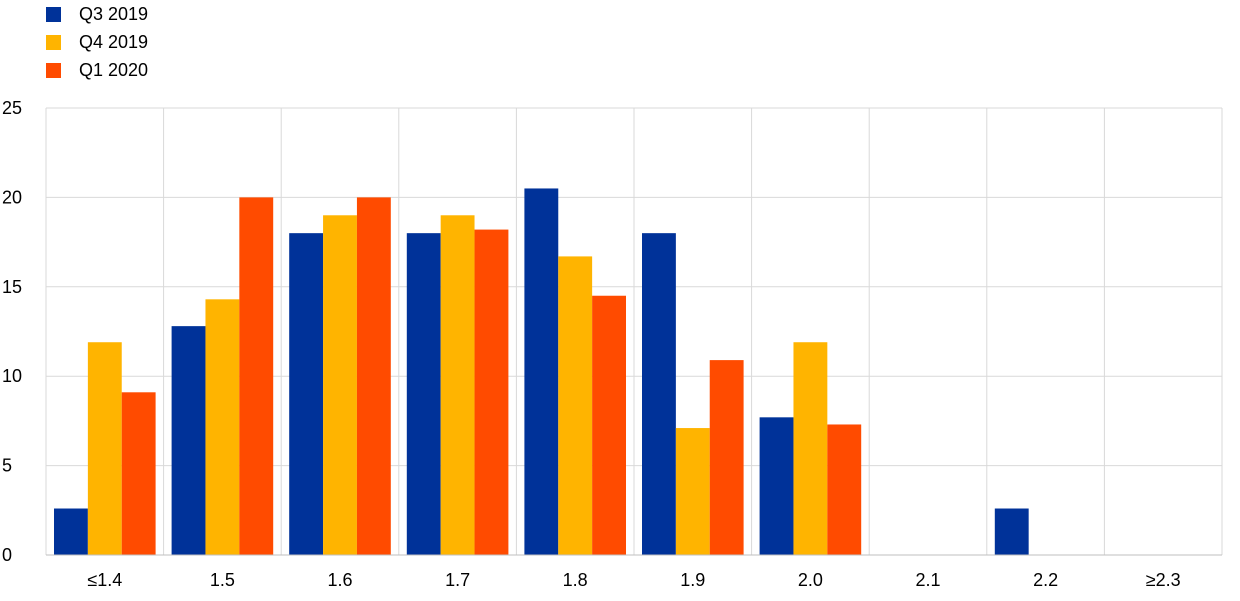 The width and height of the screenshot is (1240, 601). What do you see at coordinates (12, 108) in the screenshot?
I see `y-tick-label: 25` at bounding box center [12, 108].